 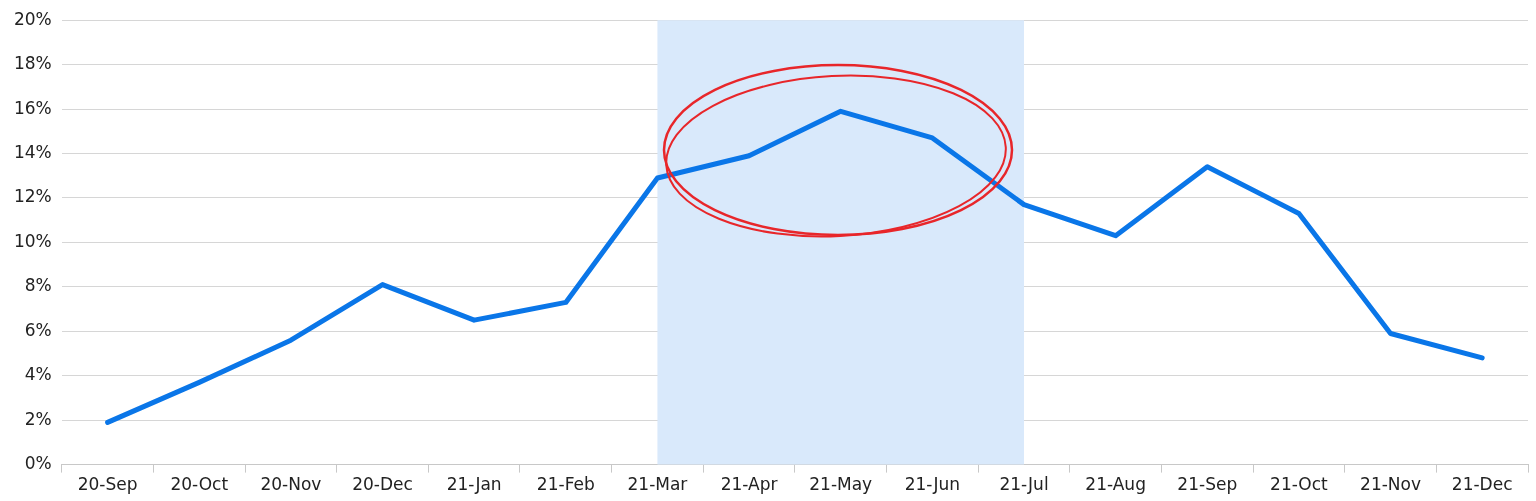 I want to click on x-tick-label: 20-Sep, so click(x=107, y=484).